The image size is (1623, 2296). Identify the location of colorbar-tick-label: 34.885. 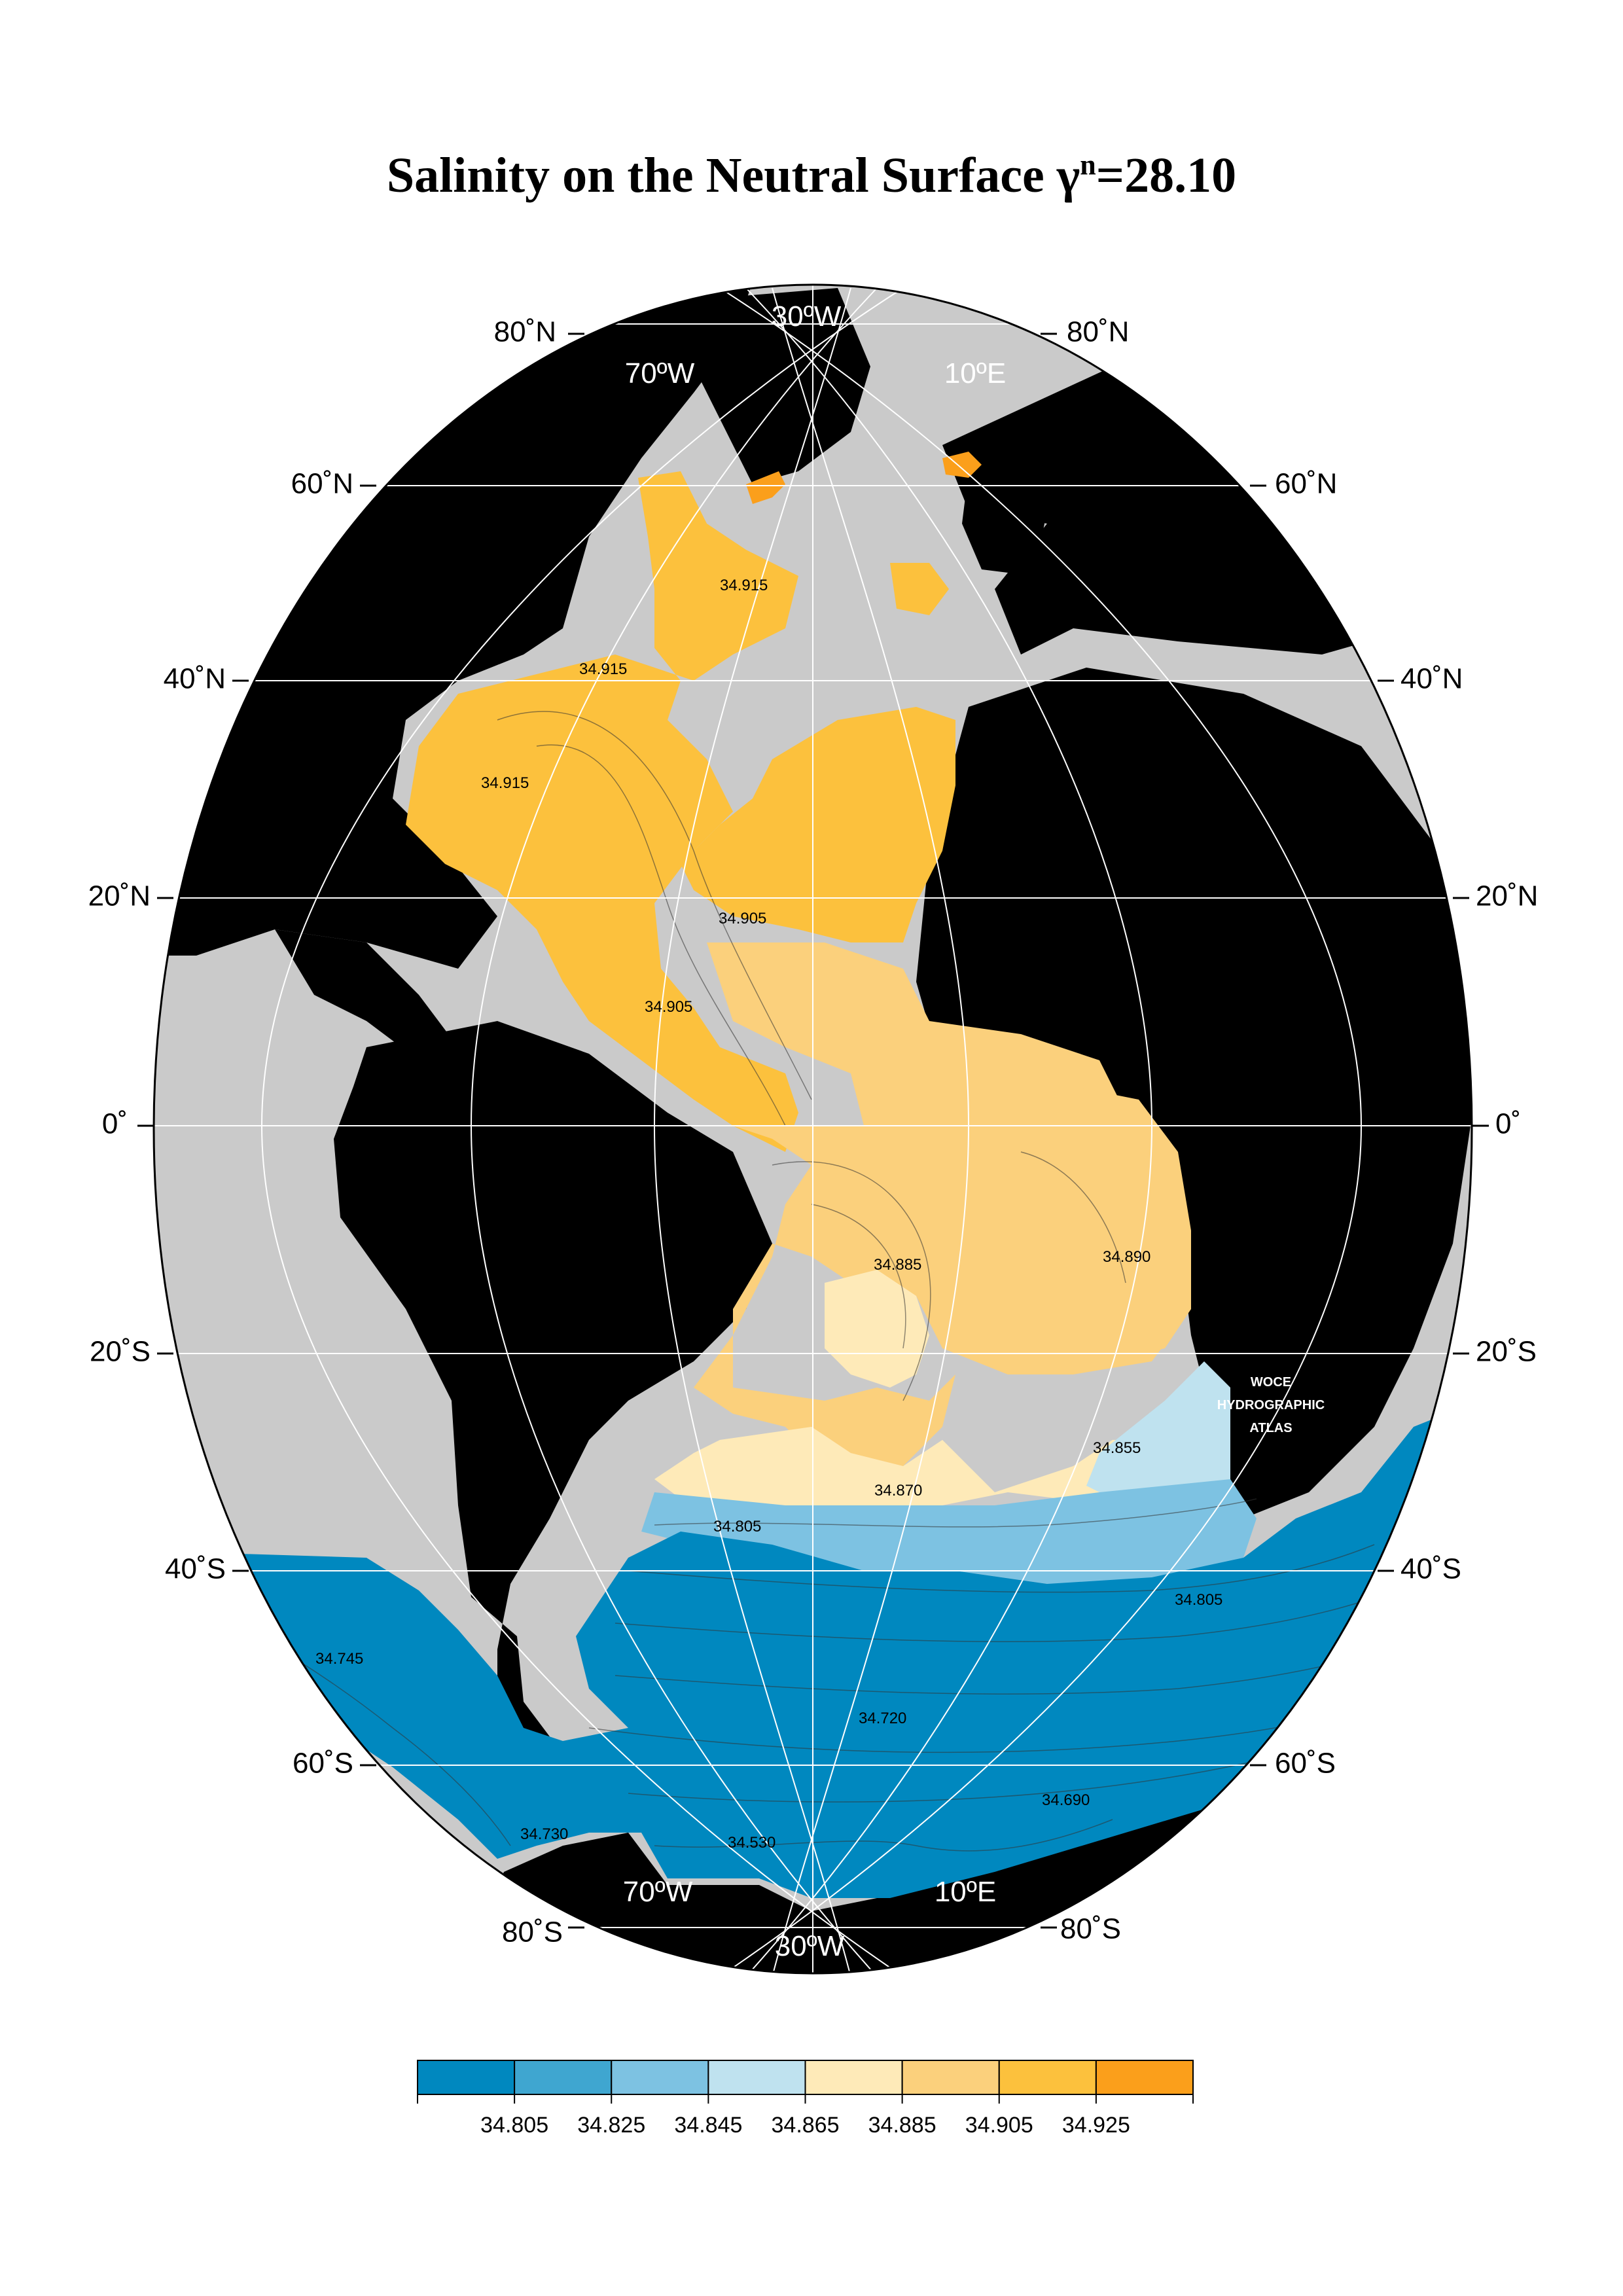
(902, 2125).